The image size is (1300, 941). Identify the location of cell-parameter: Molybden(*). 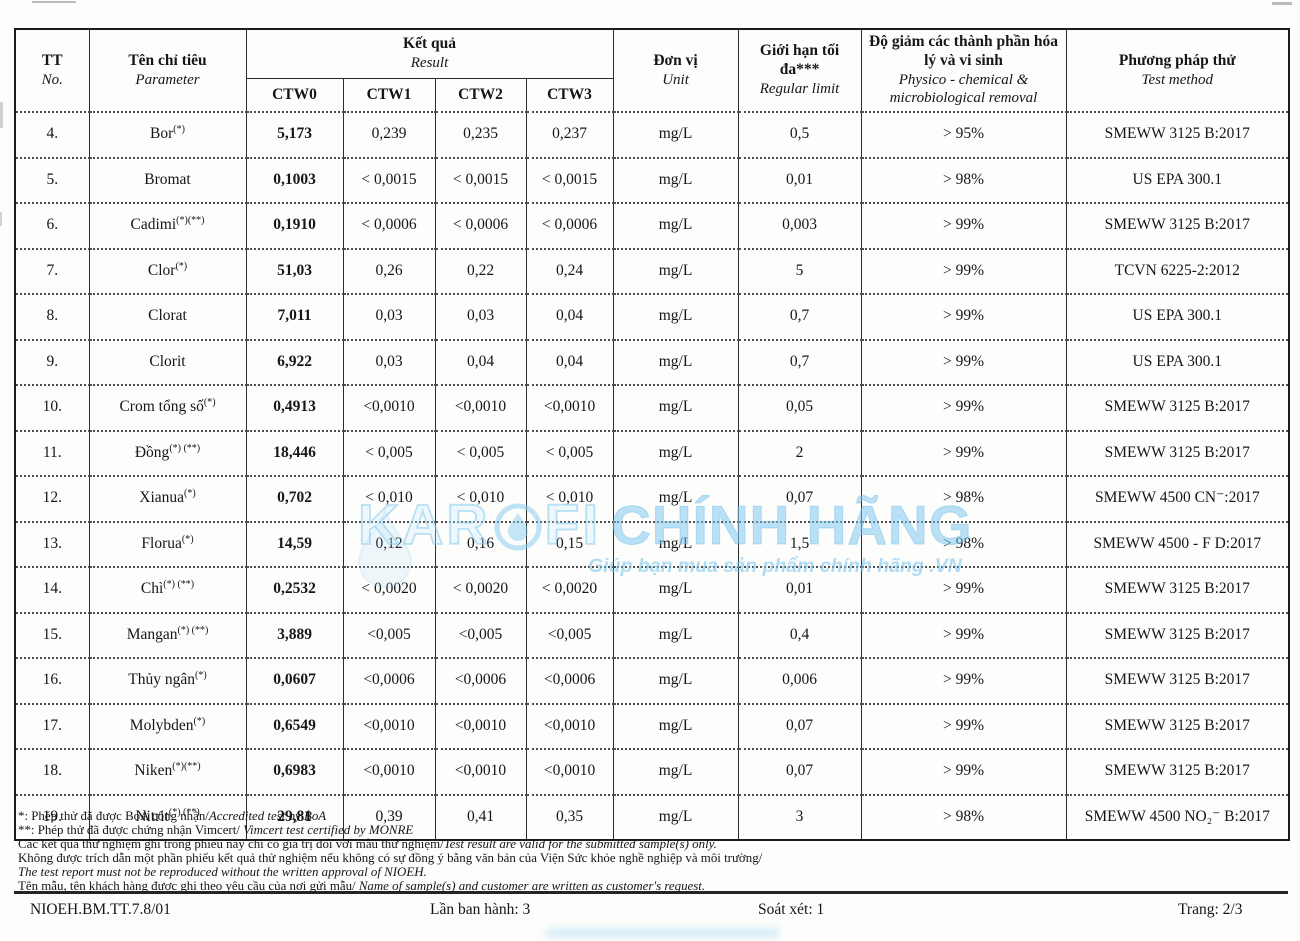
(167, 725).